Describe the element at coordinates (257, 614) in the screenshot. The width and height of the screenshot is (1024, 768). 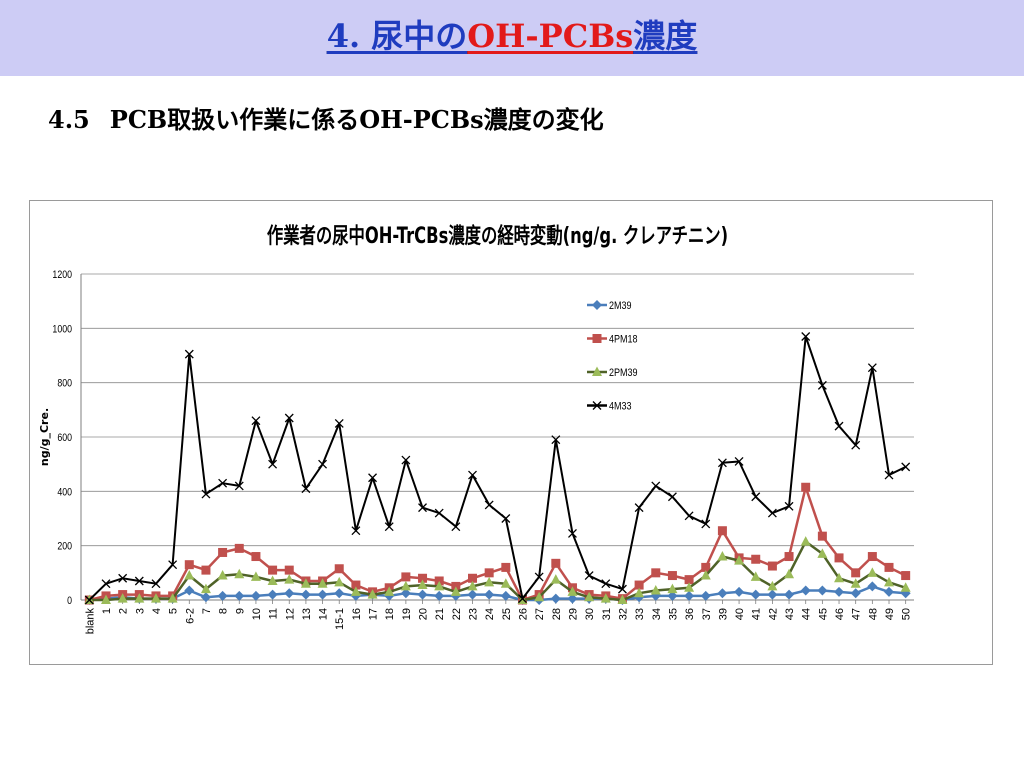
I see `x-tick-label: 10` at that location.